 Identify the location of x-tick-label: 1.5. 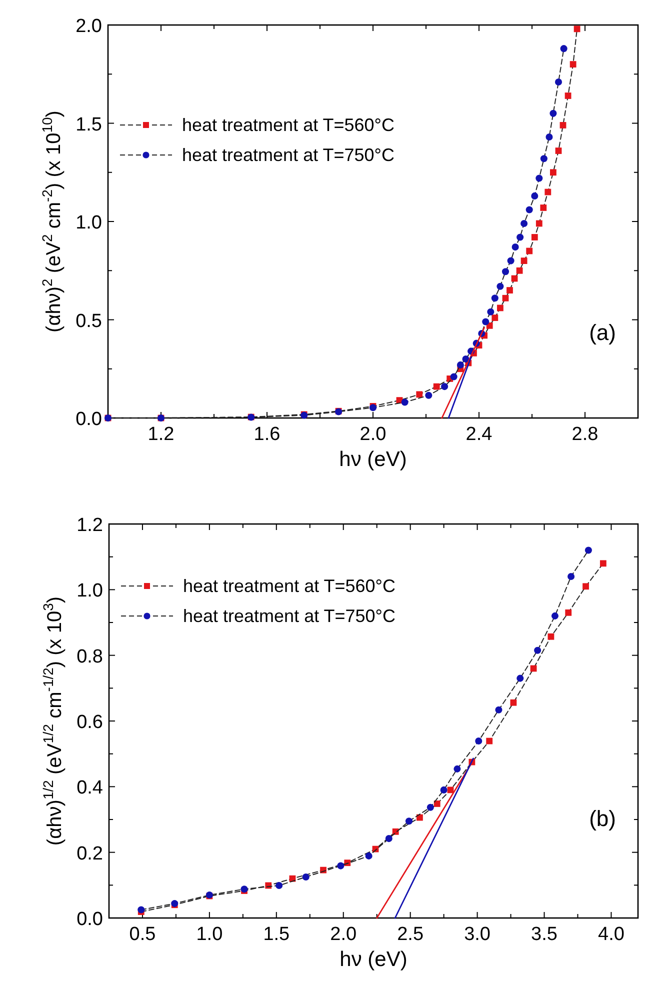
(276, 934).